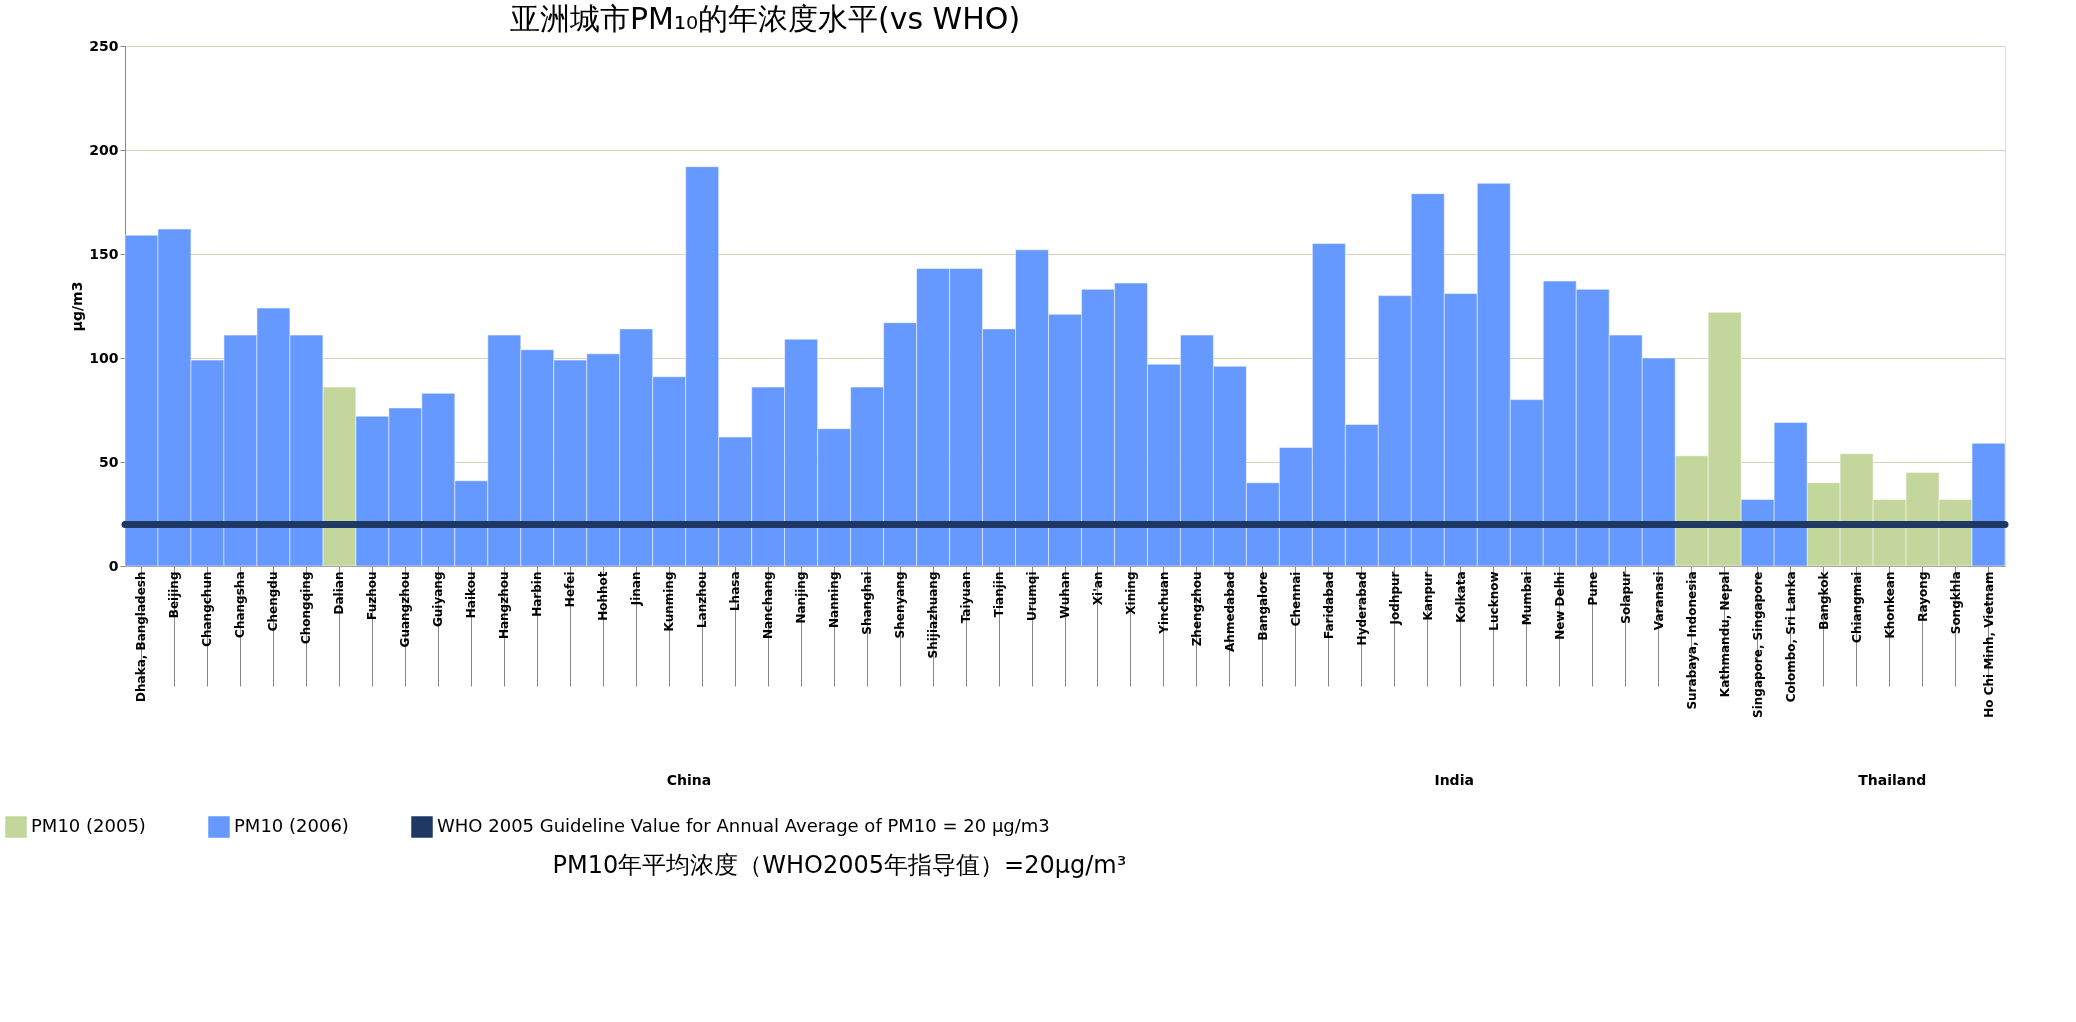 The height and width of the screenshot is (1022, 2076). Describe the element at coordinates (1526, 598) in the screenshot. I see `x-tick-label: Mumbai` at that location.